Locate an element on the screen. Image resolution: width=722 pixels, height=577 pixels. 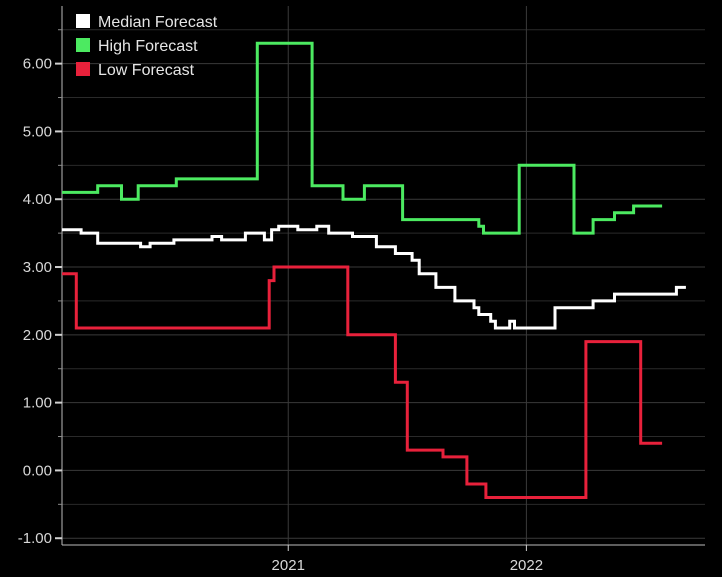
y-tick-label: 5.00 is located at coordinates (37, 131).